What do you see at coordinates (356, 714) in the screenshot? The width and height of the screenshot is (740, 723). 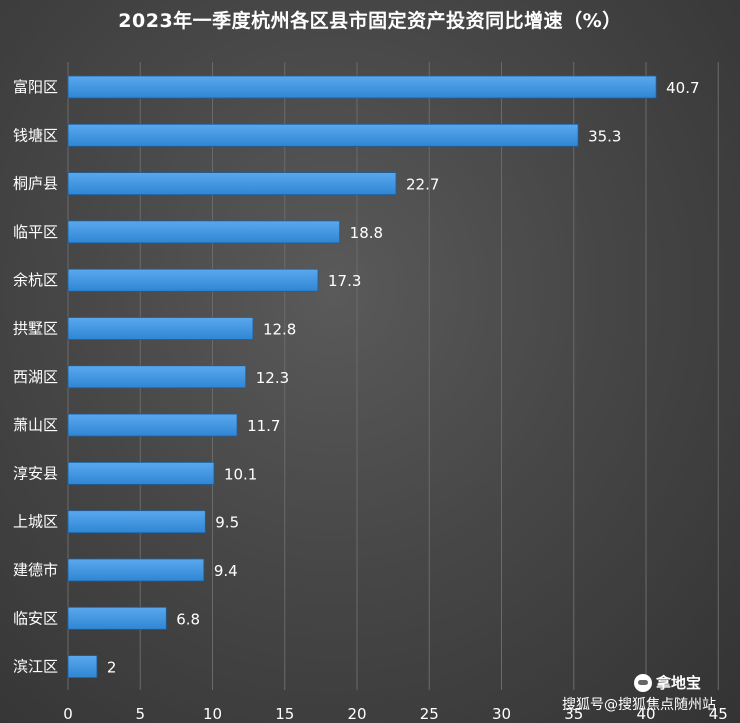 I see `x-tick-label: 20` at bounding box center [356, 714].